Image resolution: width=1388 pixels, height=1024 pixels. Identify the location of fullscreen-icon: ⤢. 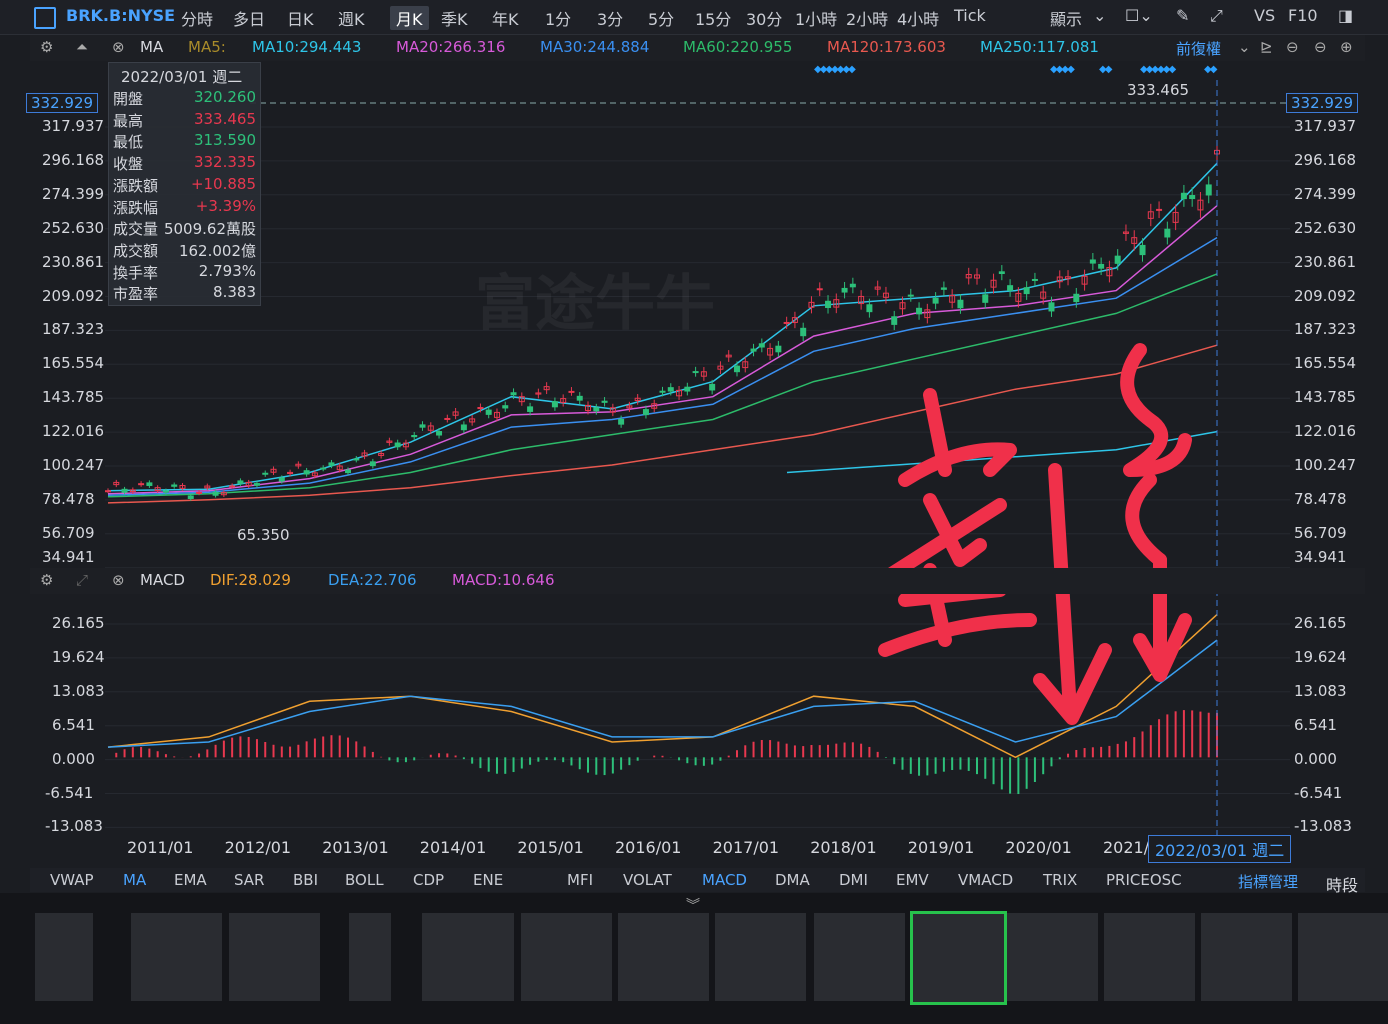
(1216, 15).